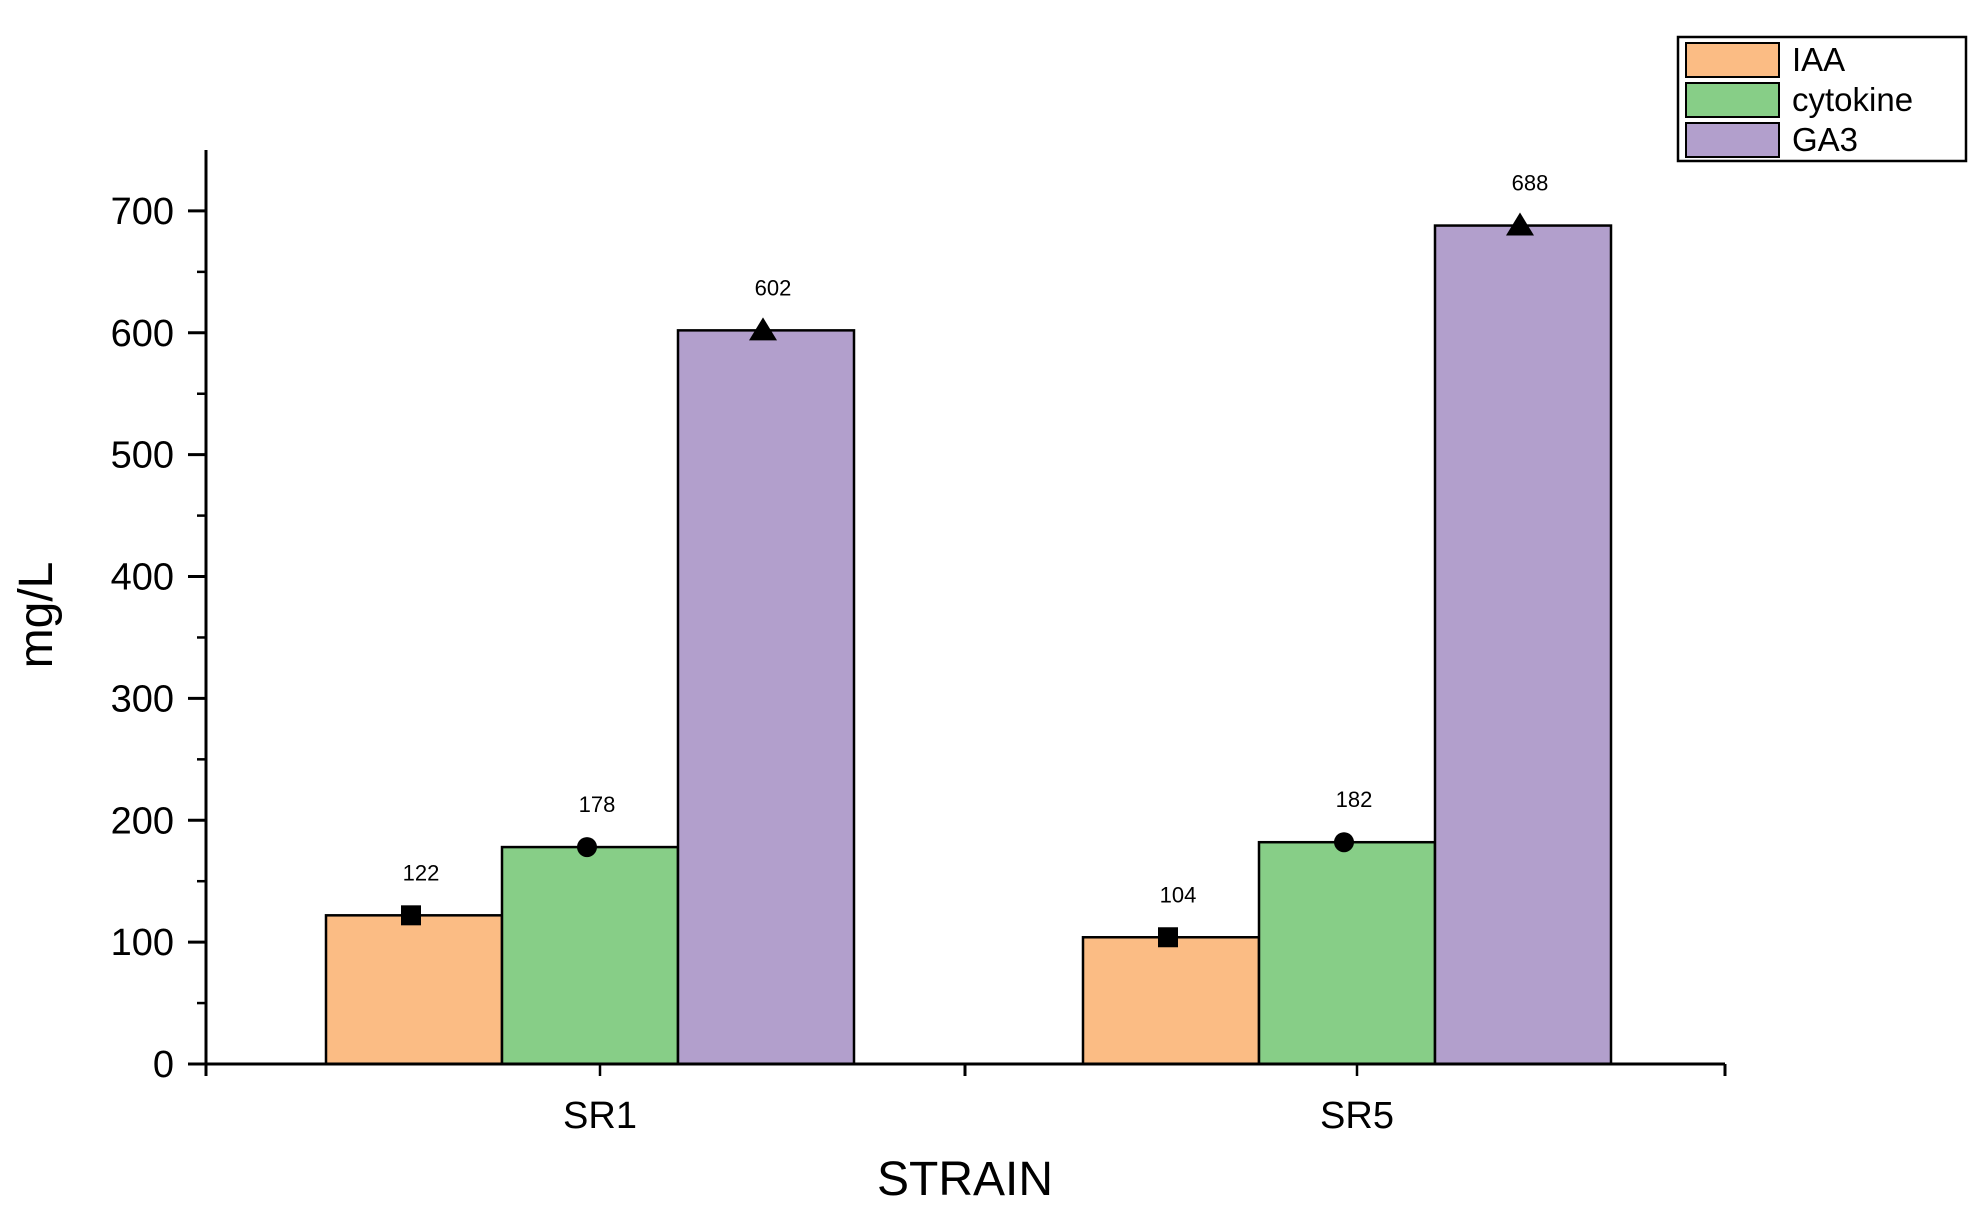  What do you see at coordinates (142, 212) in the screenshot?
I see `y-tick-label: 700` at bounding box center [142, 212].